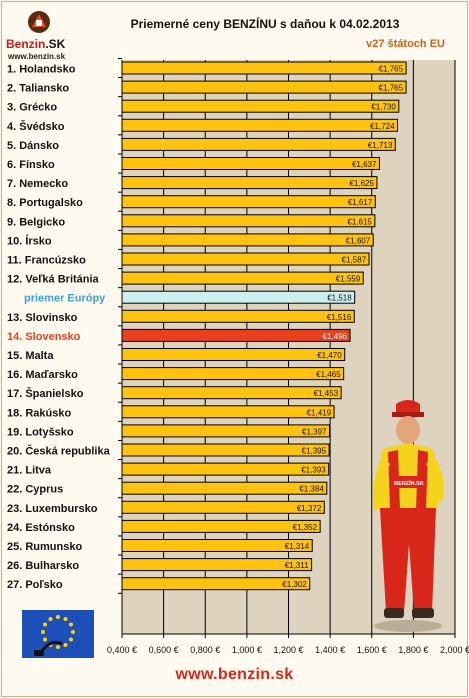  Describe the element at coordinates (297, 565) in the screenshot. I see `value-label: €1,311` at that location.